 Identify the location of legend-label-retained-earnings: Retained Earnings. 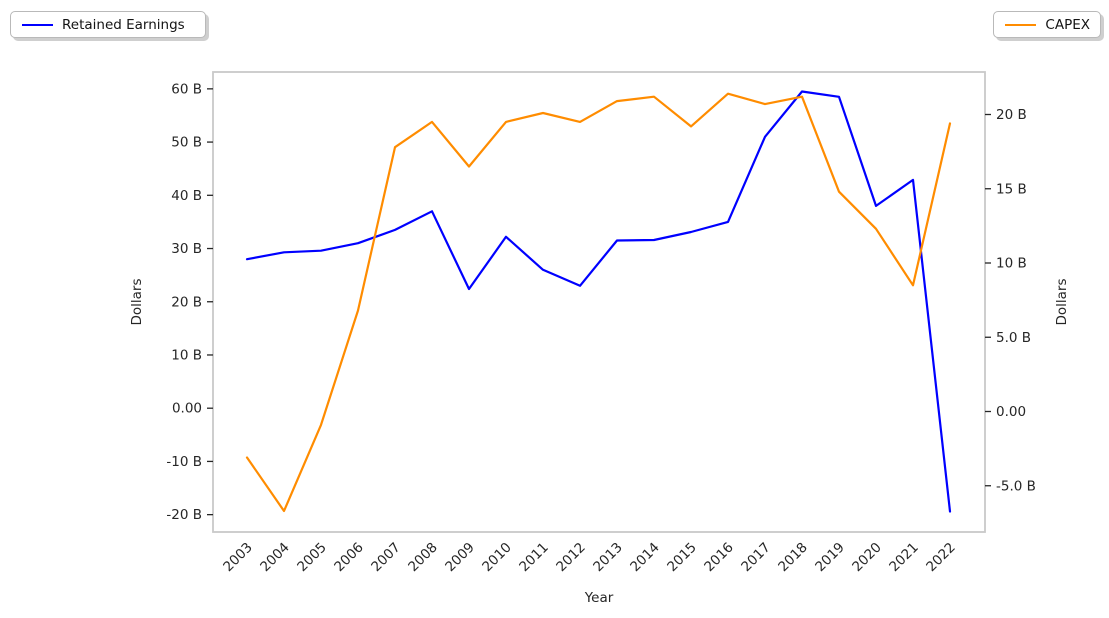
(123, 24).